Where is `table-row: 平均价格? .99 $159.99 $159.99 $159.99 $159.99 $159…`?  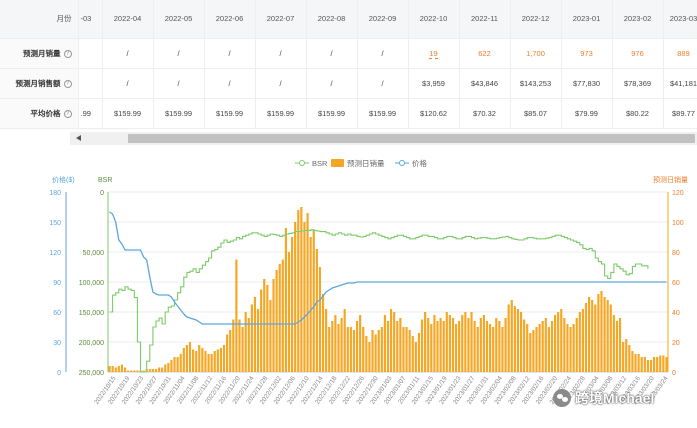
table-row: 平均价格? .99 $159.99 $159.99 $159.99 $159.99 $159… is located at coordinates (348, 113).